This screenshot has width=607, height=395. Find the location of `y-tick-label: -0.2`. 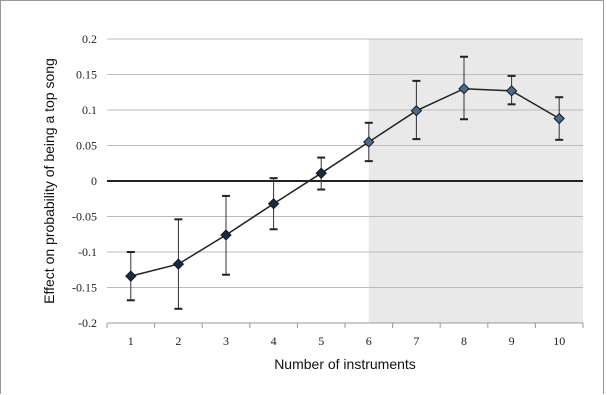

y-tick-label: -0.2 is located at coordinates (87, 323).